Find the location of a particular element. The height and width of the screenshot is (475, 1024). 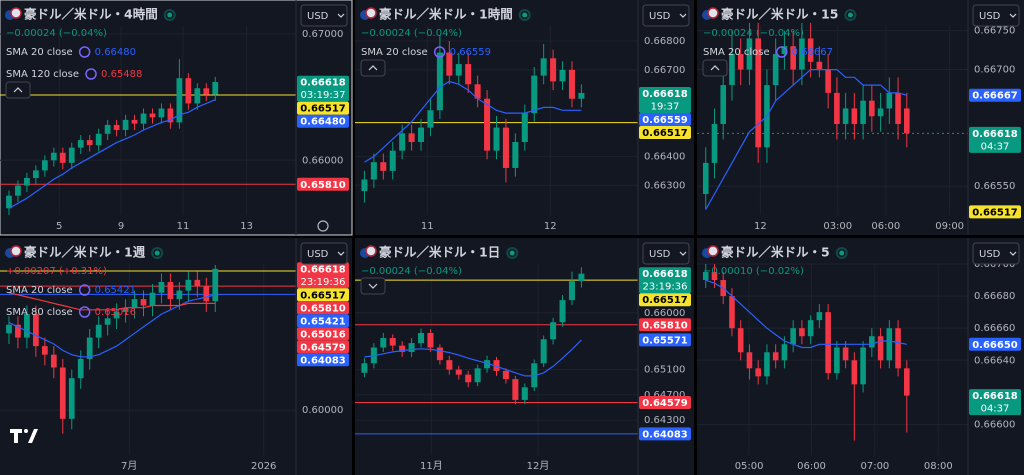

symbol-title: 豪ドル／米ドル・1週 is located at coordinates (85, 252).